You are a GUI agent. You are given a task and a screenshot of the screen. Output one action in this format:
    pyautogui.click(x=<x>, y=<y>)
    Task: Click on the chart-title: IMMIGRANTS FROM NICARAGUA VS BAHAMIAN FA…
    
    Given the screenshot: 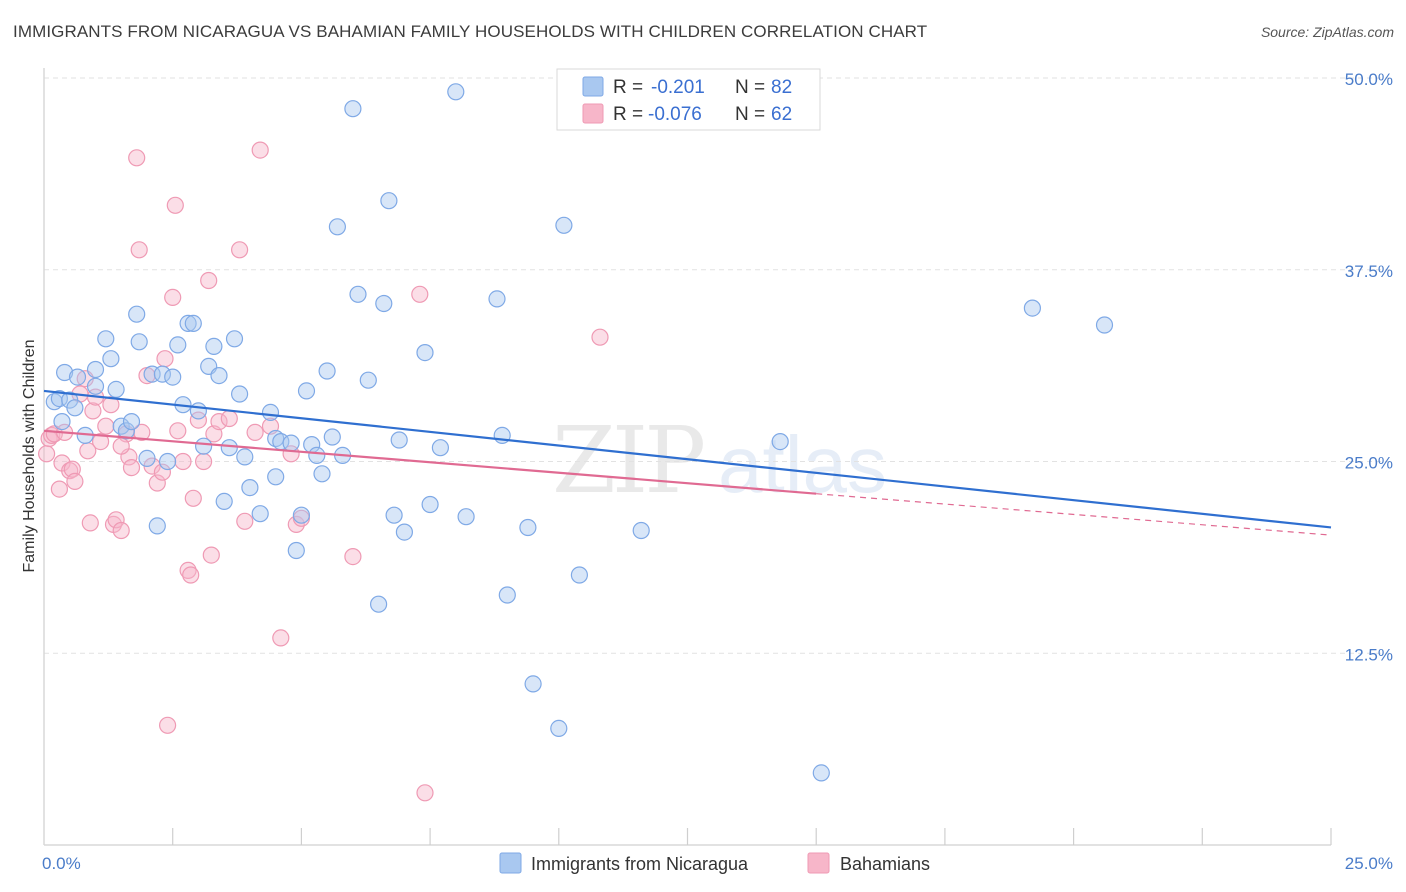 What is the action you would take?
    pyautogui.click(x=470, y=31)
    